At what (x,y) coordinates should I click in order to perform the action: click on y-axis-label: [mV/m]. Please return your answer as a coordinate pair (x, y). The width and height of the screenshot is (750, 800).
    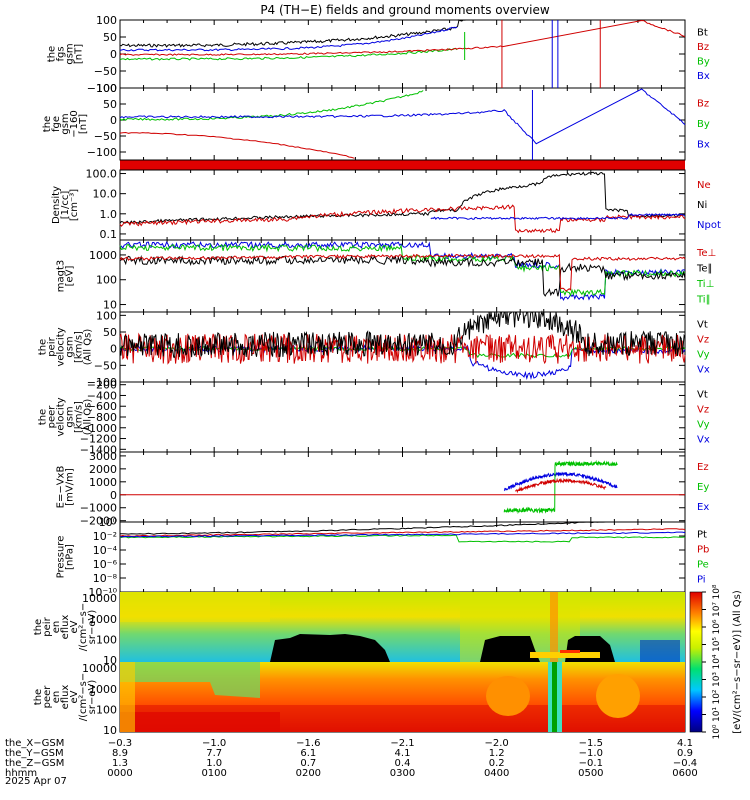
    Looking at the image, I should click on (70, 487).